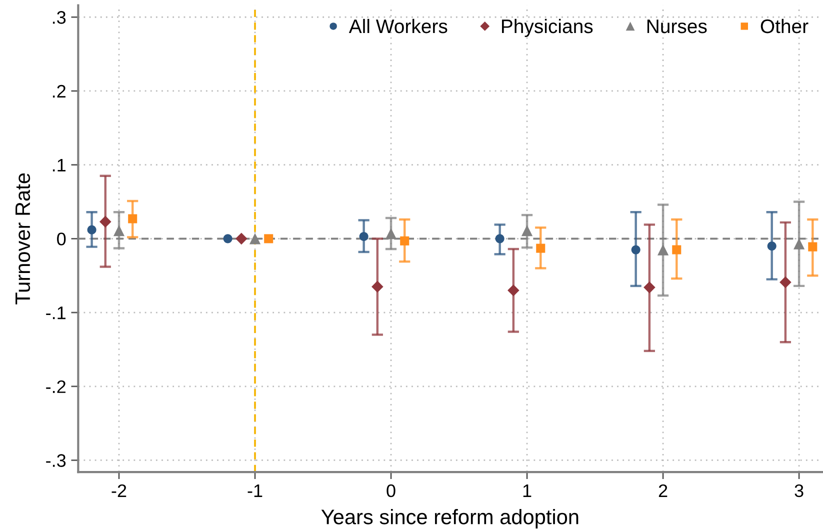  What do you see at coordinates (547, 28) in the screenshot?
I see `legend-label: Physicians` at bounding box center [547, 28].